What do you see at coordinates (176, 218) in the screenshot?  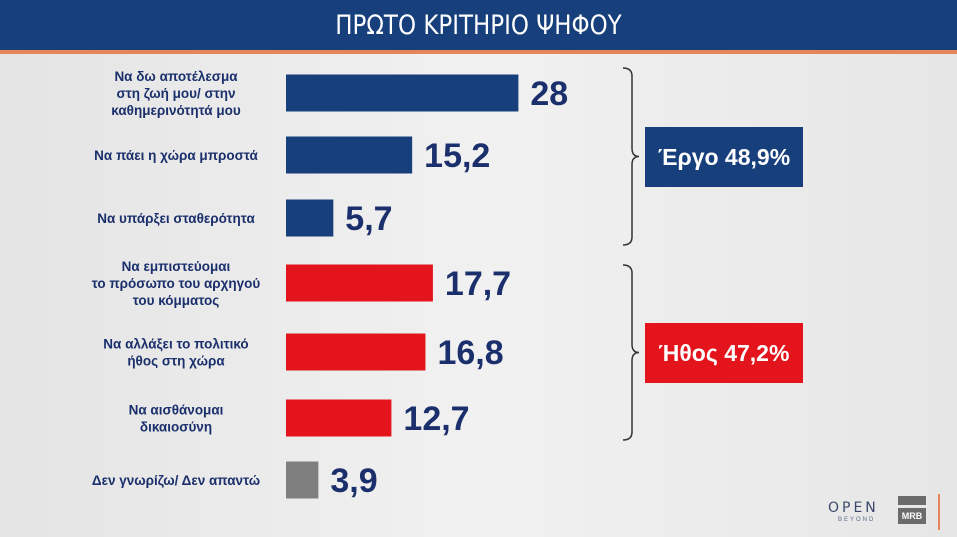 I see `category-label: Να υπάρξει σταθερότητα` at bounding box center [176, 218].